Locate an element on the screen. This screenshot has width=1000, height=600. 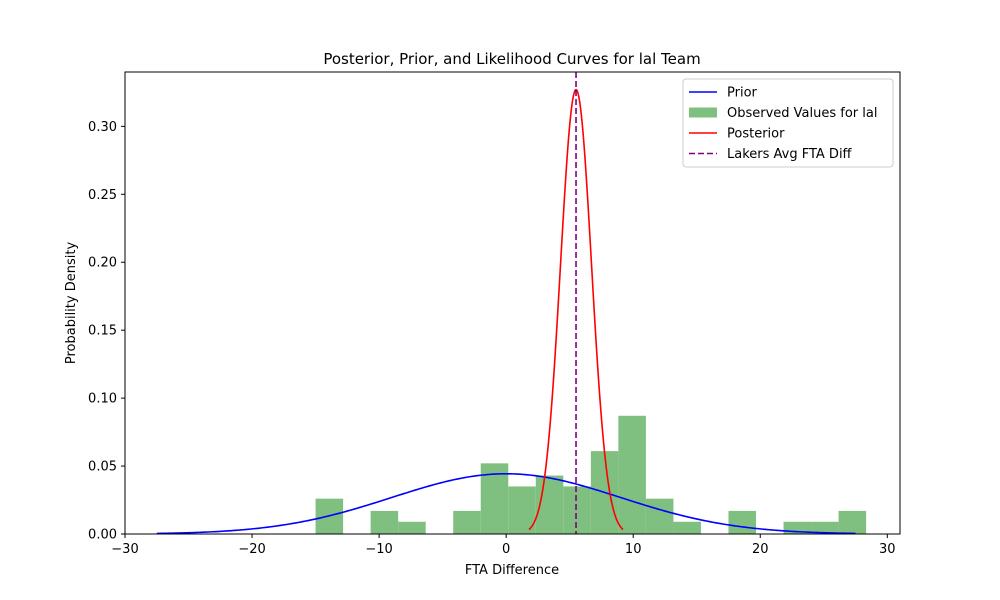
legend-box is located at coordinates (788, 123).